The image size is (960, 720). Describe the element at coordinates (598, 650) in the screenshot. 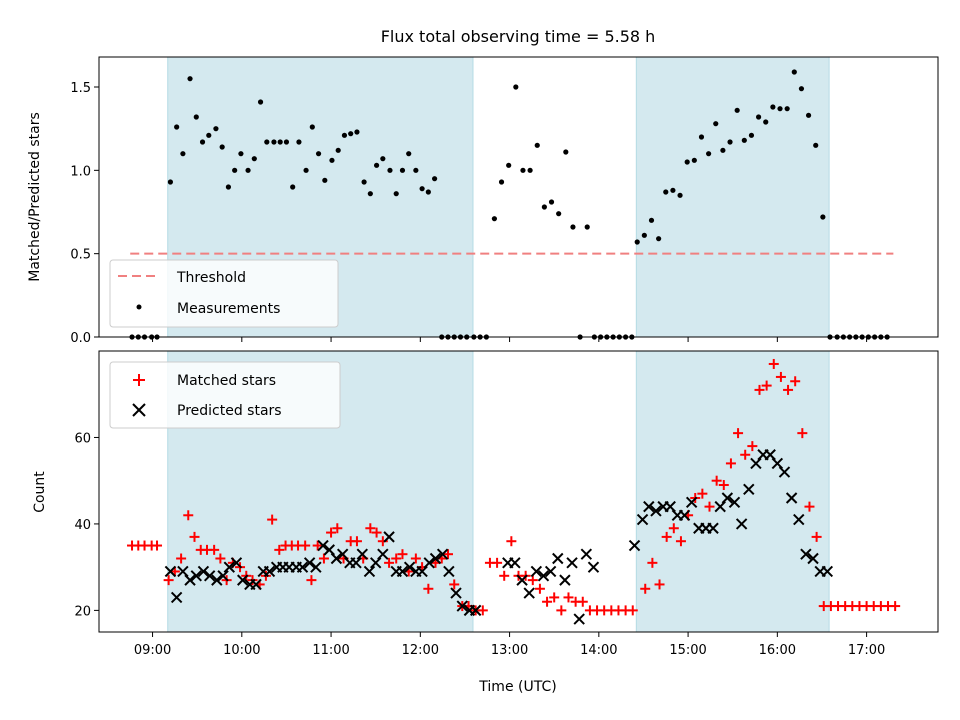

I see `x-tick-label: 14:00` at that location.